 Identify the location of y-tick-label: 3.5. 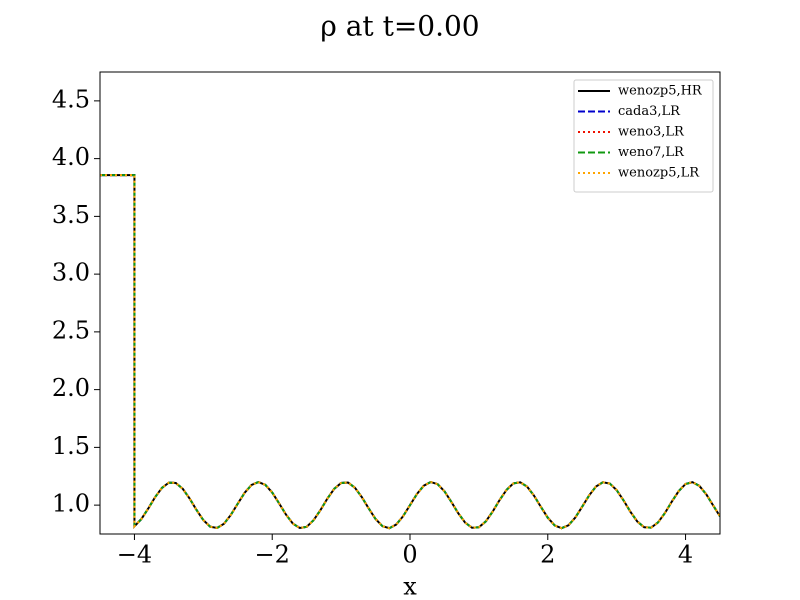
(71, 215).